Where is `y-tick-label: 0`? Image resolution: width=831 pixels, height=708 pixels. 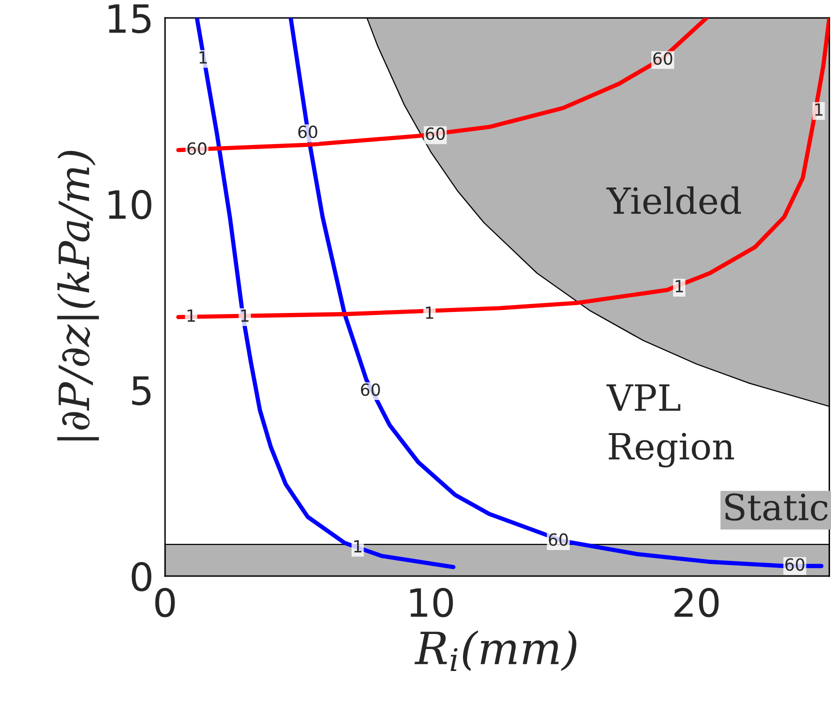 y-tick-label: 0 is located at coordinates (142, 577).